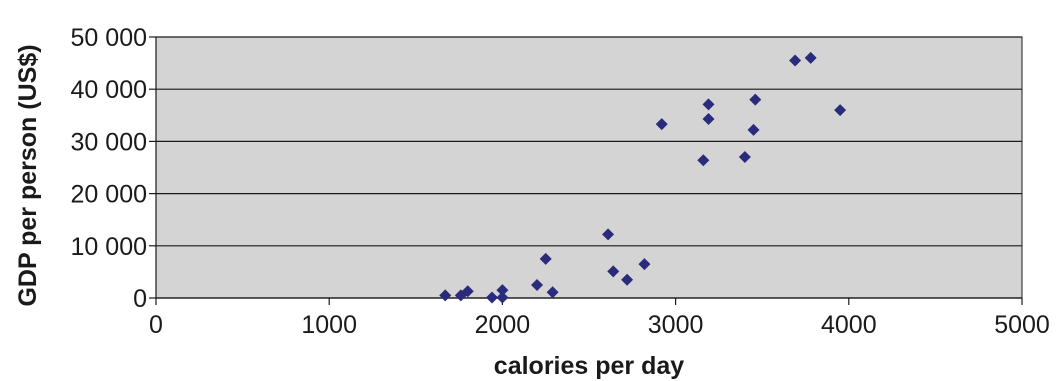 The width and height of the screenshot is (1062, 381). I want to click on y-tick-label: 10 000, so click(109, 247).